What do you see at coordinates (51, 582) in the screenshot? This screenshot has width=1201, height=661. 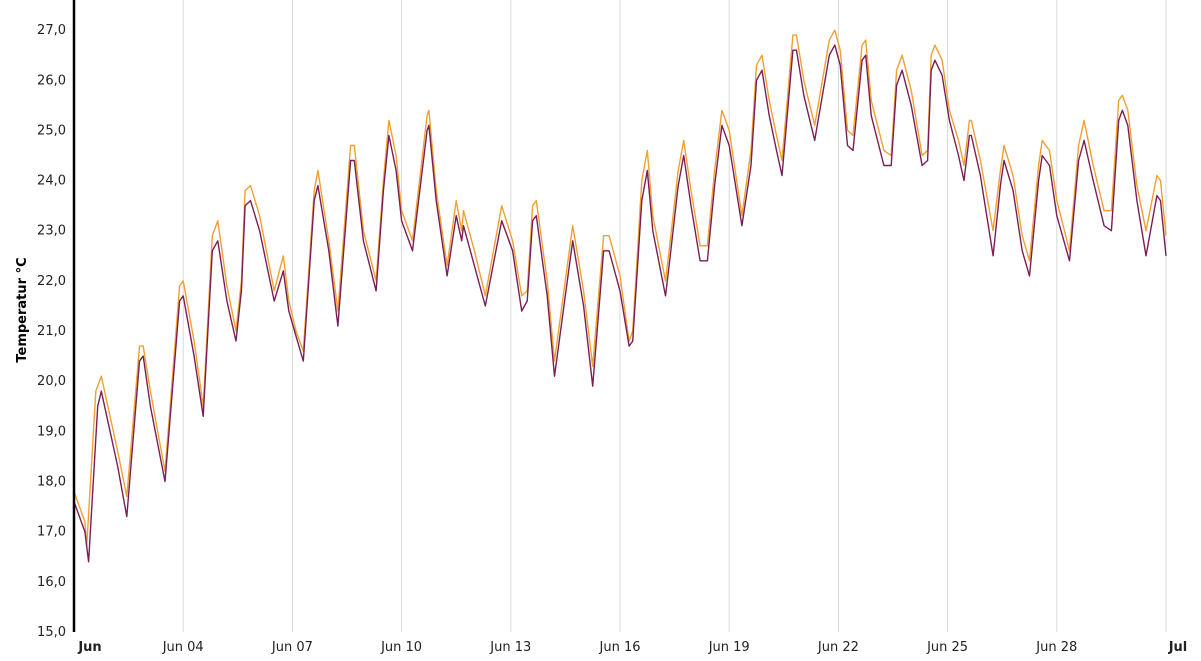 I see `y-tick-label: 16,0` at bounding box center [51, 582].